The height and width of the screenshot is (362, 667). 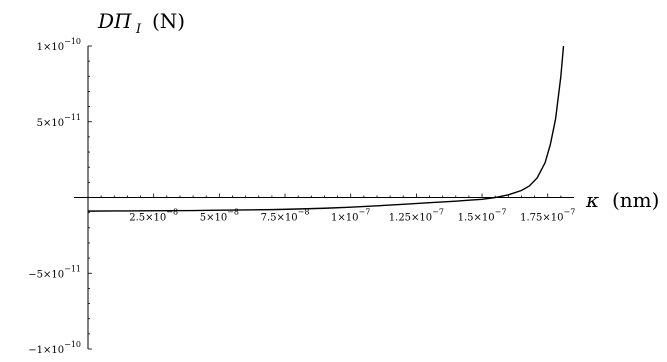 What do you see at coordinates (138, 29) in the screenshot?
I see `y-axis-title-subscript: I` at bounding box center [138, 29].